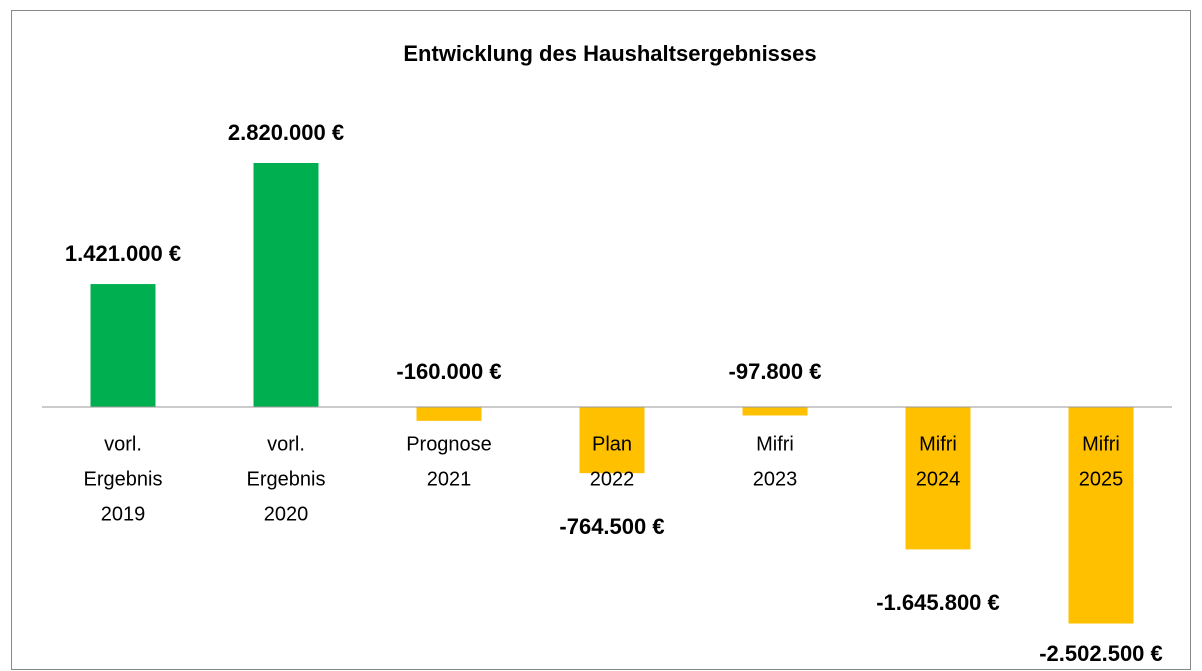  What do you see at coordinates (775, 371) in the screenshot?
I see `data-label: -97.800 €` at bounding box center [775, 371].